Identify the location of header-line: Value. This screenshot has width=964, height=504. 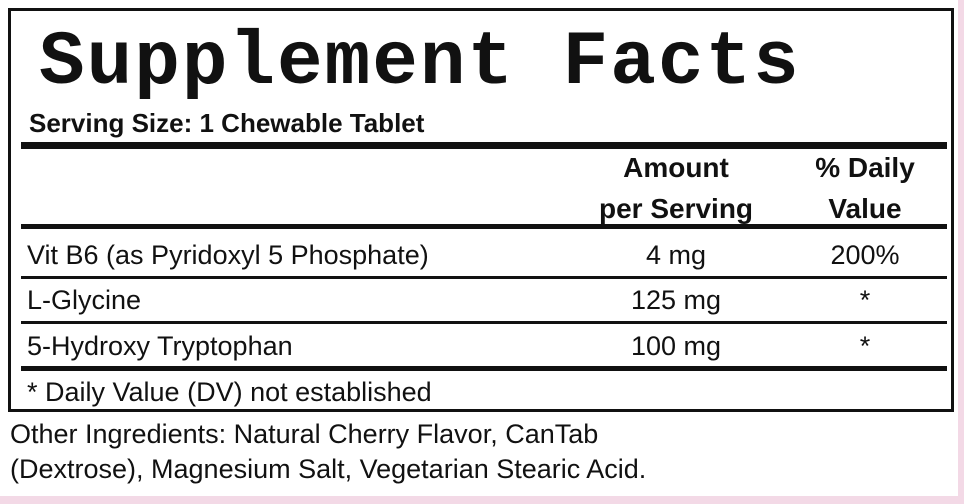
(865, 208).